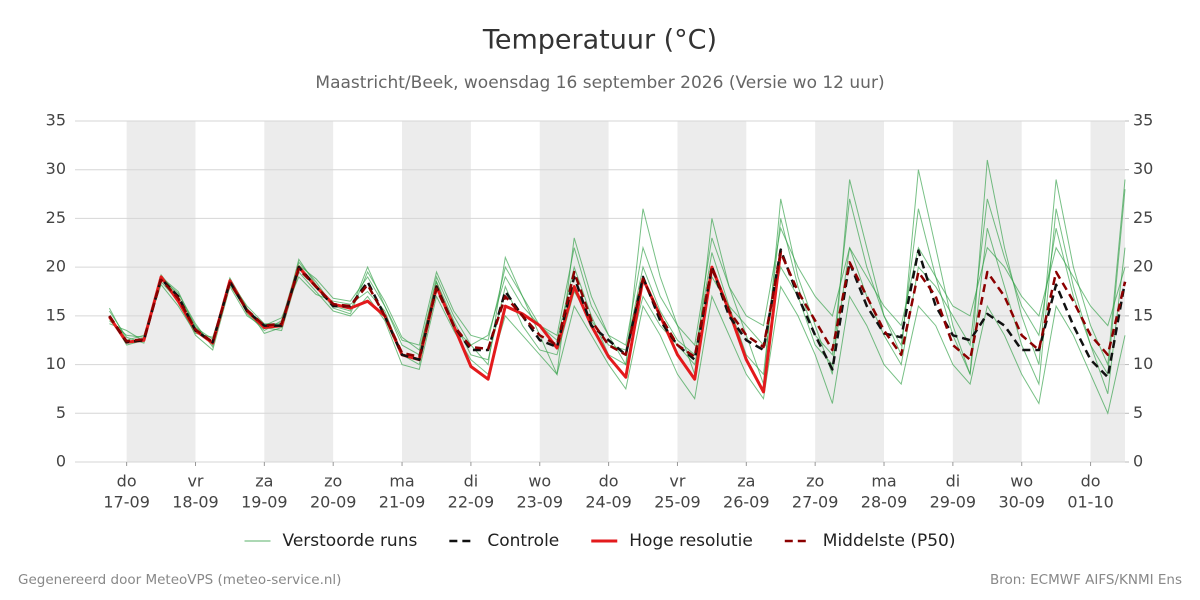 The width and height of the screenshot is (1200, 600). Describe the element at coordinates (1143, 168) in the screenshot. I see `y2-tick-label: 30` at that location.